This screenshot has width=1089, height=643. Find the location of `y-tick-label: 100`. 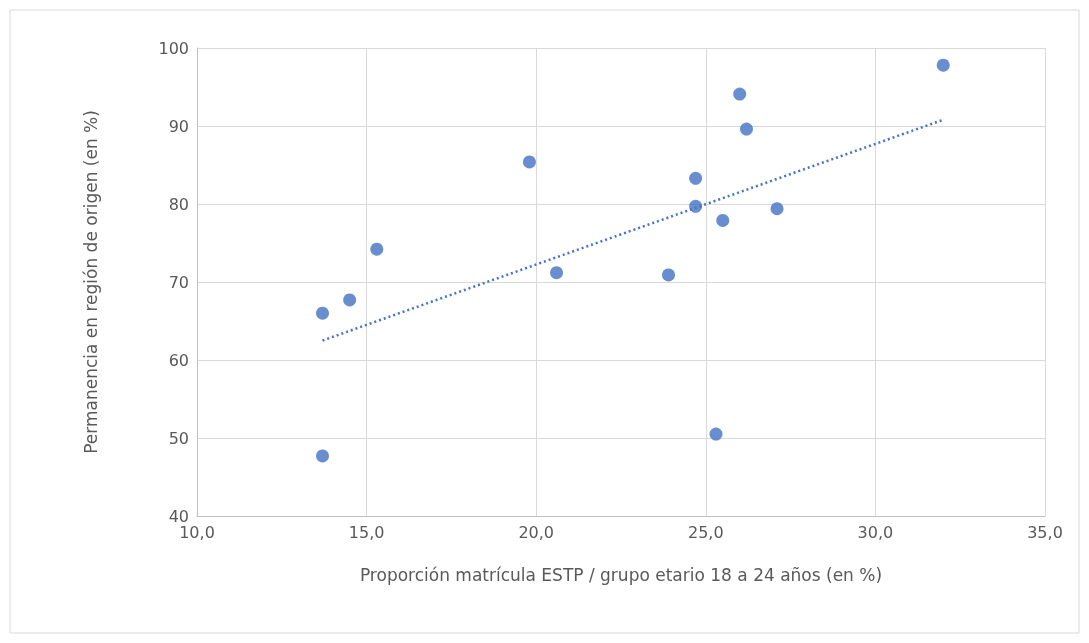

y-tick-label: 100 is located at coordinates (173, 48).